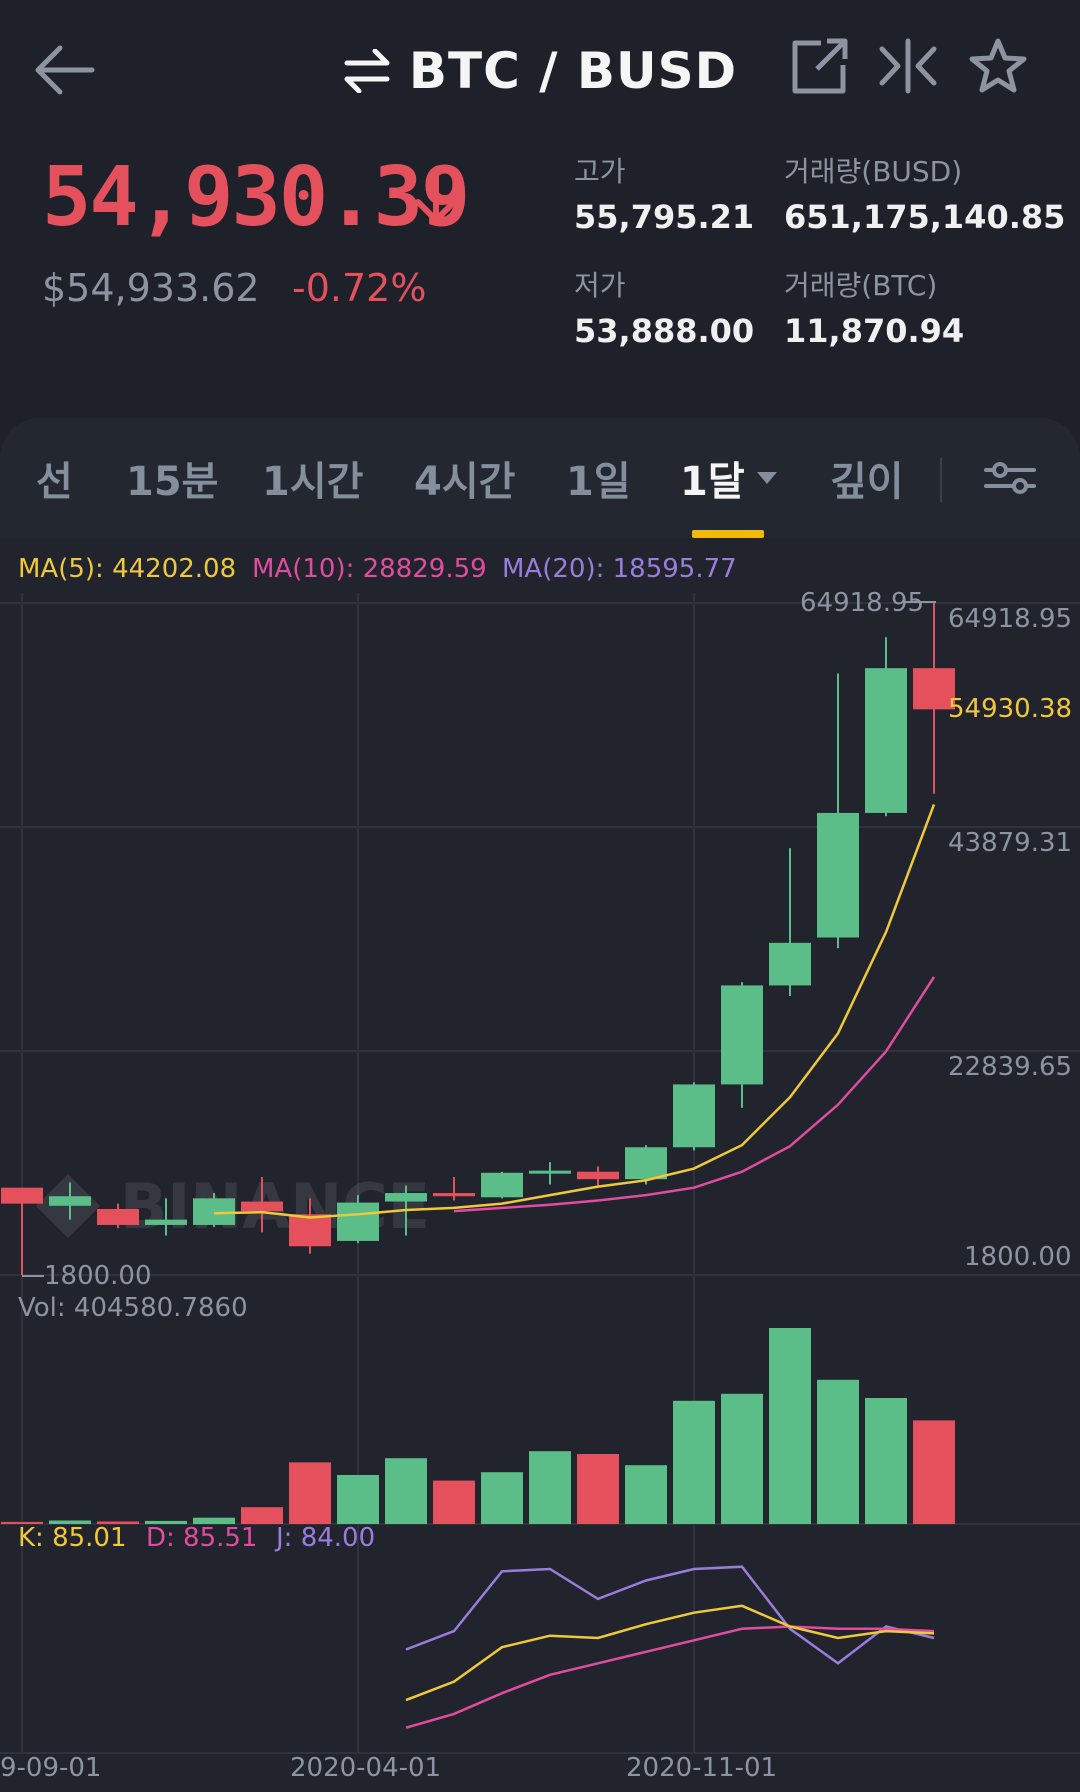 The height and width of the screenshot is (1792, 1080). Describe the element at coordinates (862, 603) in the screenshot. I see `high-marker-label: 64918.95` at that location.